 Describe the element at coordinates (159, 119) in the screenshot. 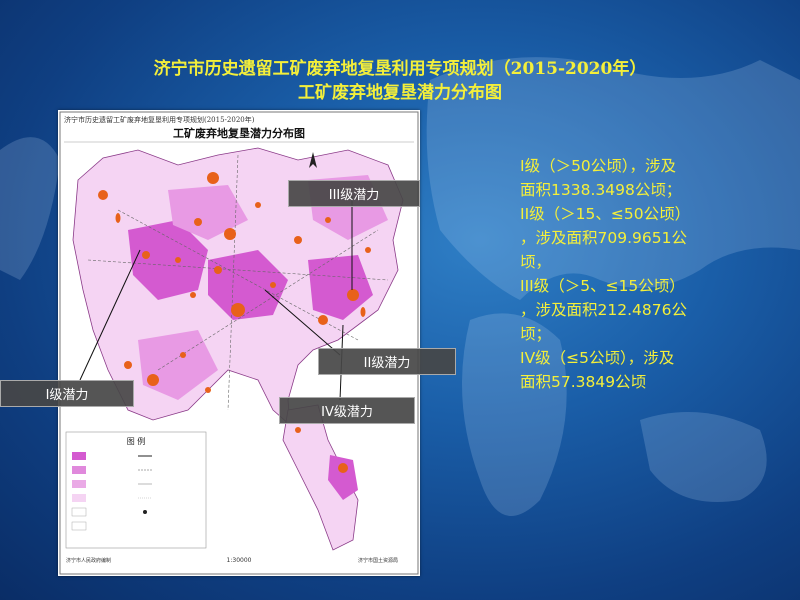

I see `map-header: 济宁市历史遗留工矿废弃地复垦利用专项规划(2015-2020年)` at that location.